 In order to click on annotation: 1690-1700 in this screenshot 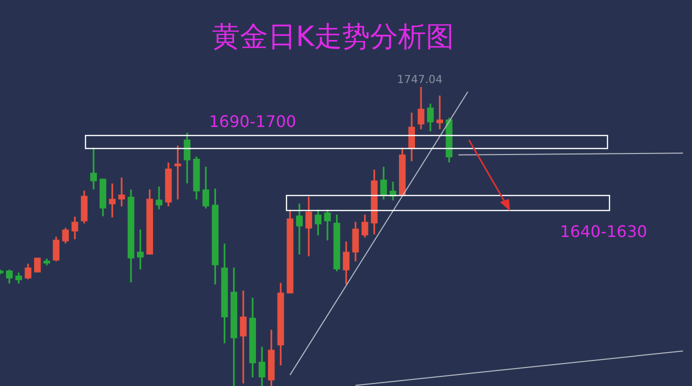, I will do `click(252, 121)`.